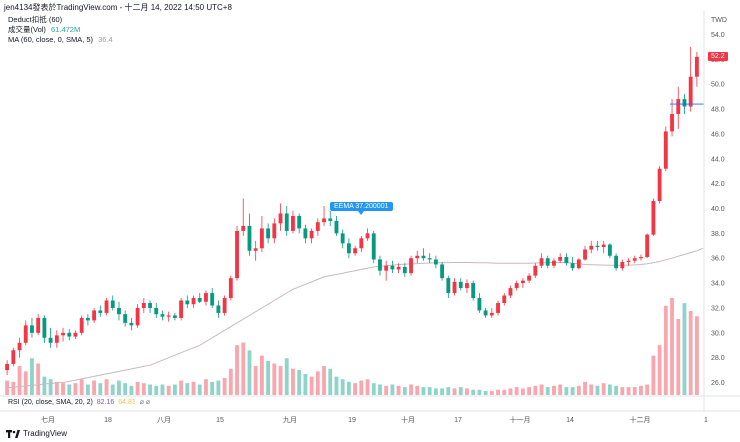 This screenshot has width=740, height=442. Describe the element at coordinates (35, 20) in the screenshot. I see `legend-deduct: Deduct扣抵 (60)` at that location.